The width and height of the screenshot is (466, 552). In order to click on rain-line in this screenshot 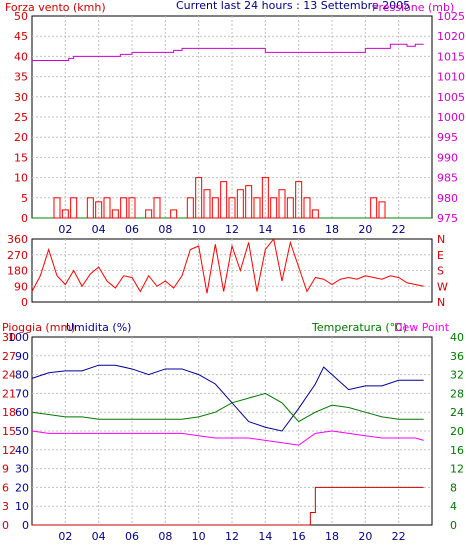, I will do `click(228, 506)`.